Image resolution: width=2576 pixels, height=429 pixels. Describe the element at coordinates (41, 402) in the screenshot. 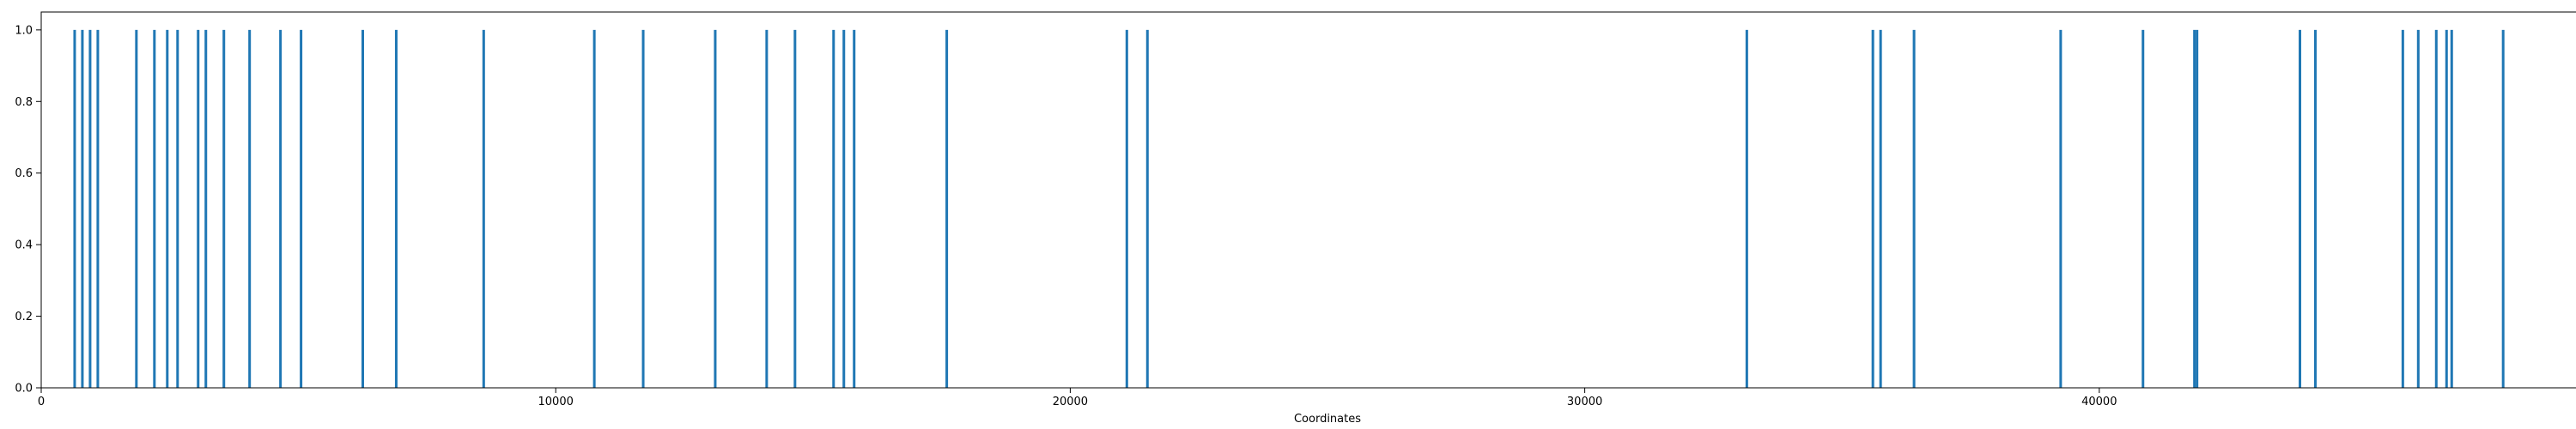

I see `x-tick-label: 0` at that location.